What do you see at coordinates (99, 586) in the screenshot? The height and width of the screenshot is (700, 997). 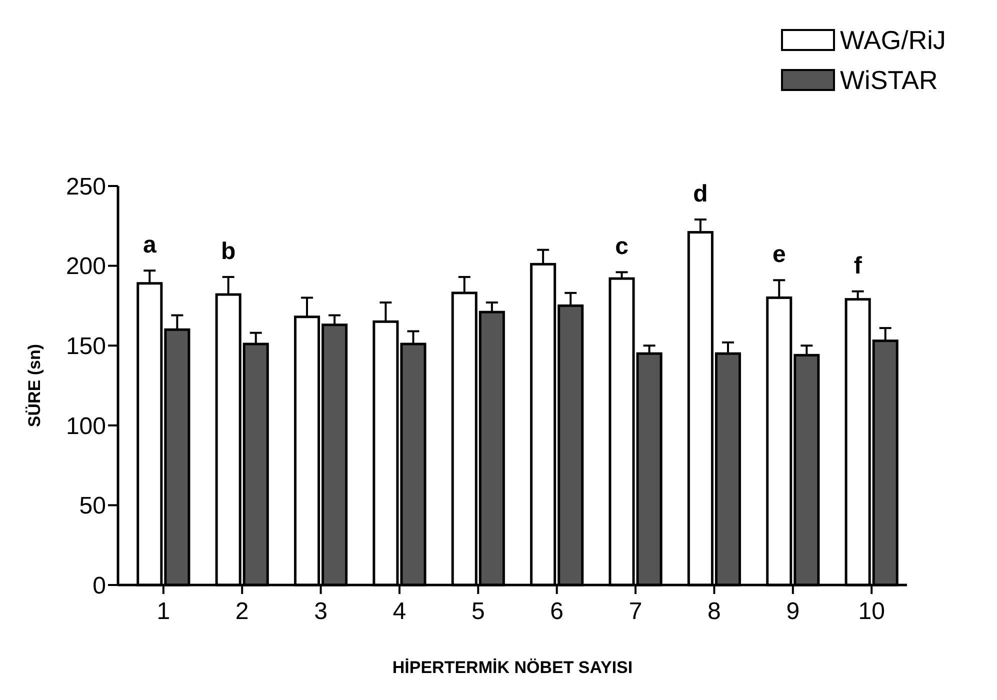 I see `y-tick-label: 0` at bounding box center [99, 586].